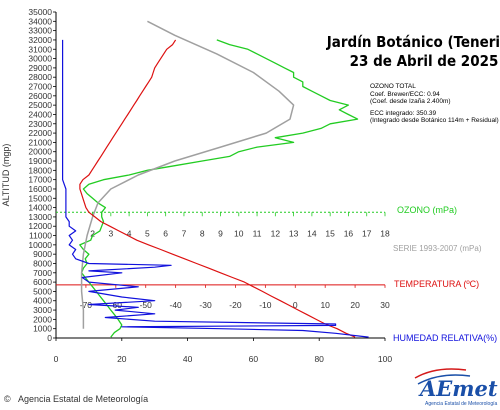  Describe the element at coordinates (42, 301) in the screenshot. I see `y-tick-label: 4000` at that location.